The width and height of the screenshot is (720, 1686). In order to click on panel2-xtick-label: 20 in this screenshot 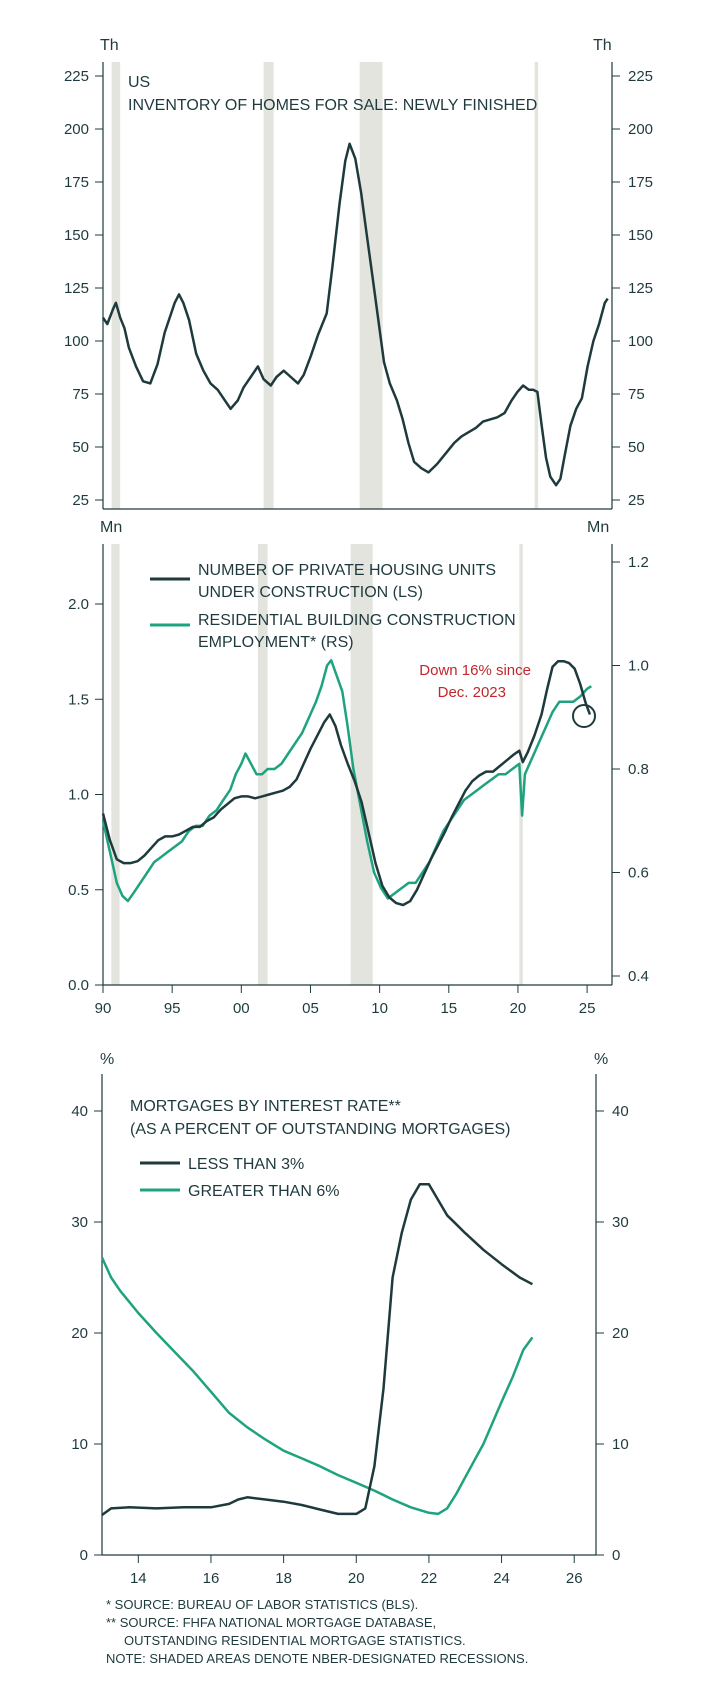, I will do `click(518, 1008)`.